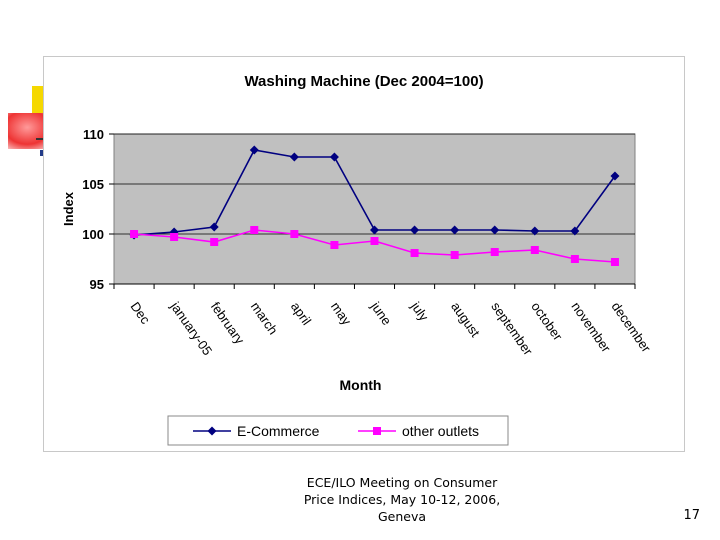 The height and width of the screenshot is (540, 720). What do you see at coordinates (341, 313) in the screenshot?
I see `x-tick-label: may` at bounding box center [341, 313].